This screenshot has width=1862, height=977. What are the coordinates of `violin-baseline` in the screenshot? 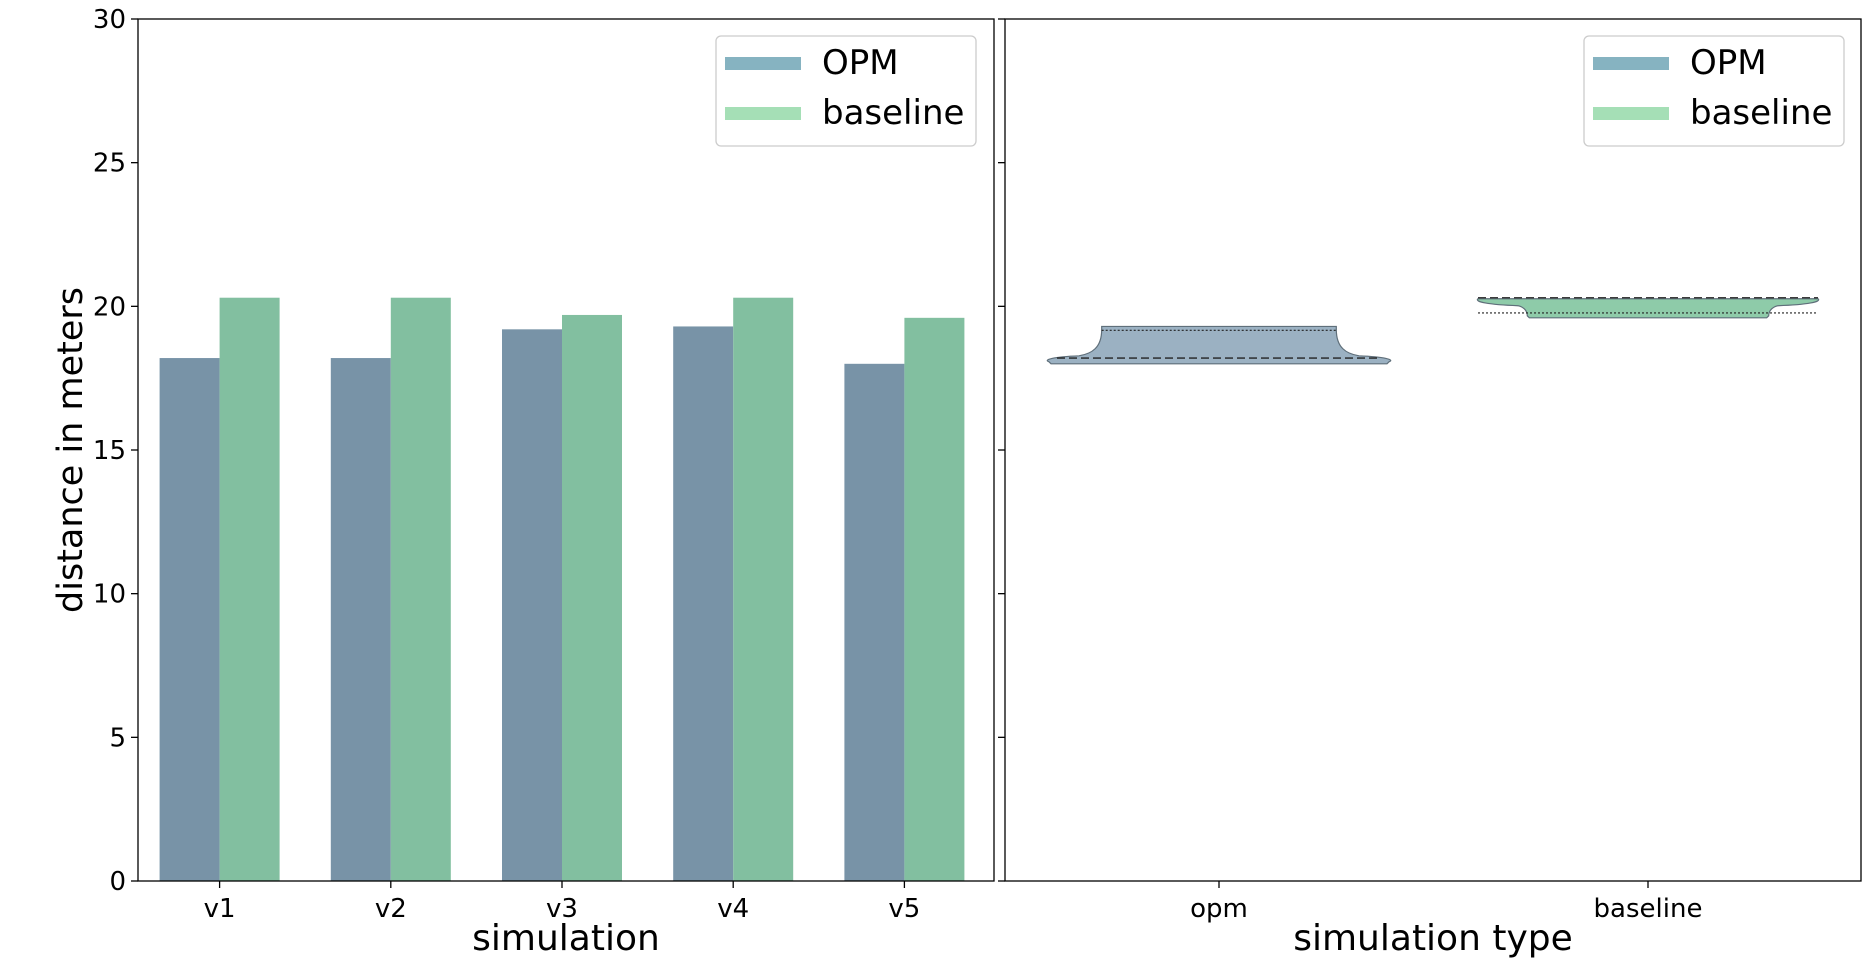 It's located at (1648, 308).